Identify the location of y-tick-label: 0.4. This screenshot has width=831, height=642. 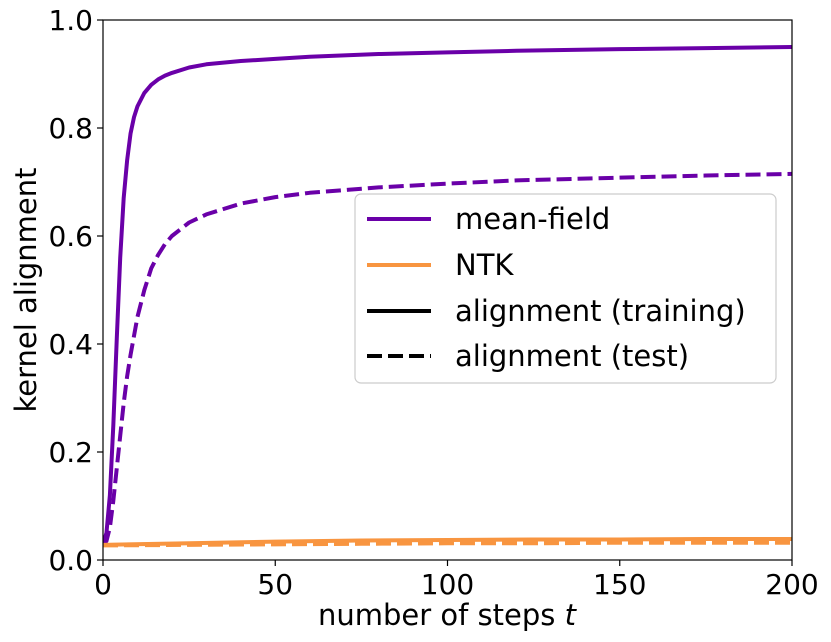
(70, 344).